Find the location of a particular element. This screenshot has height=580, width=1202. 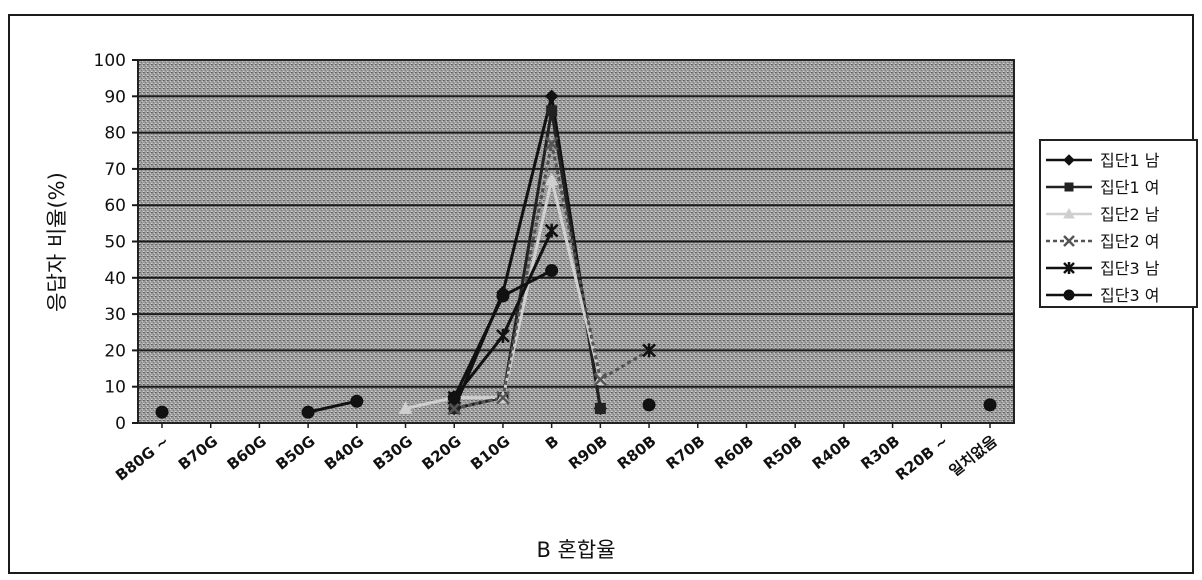

y-tick-label: 0 is located at coordinates (120, 424).